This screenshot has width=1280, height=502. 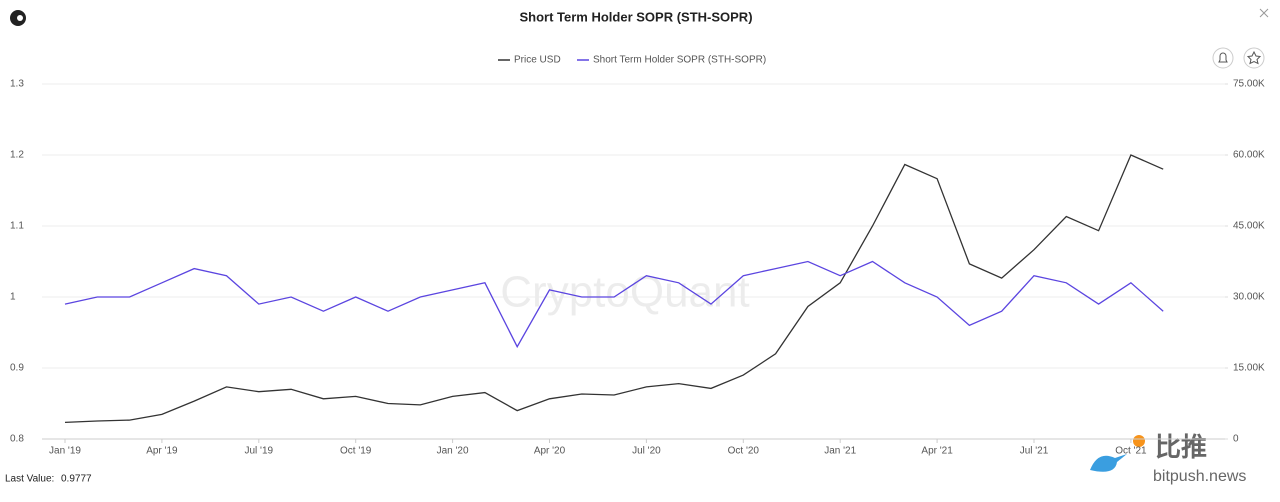 What do you see at coordinates (1131, 451) in the screenshot?
I see `x-tick-label: Oct '21` at bounding box center [1131, 451].